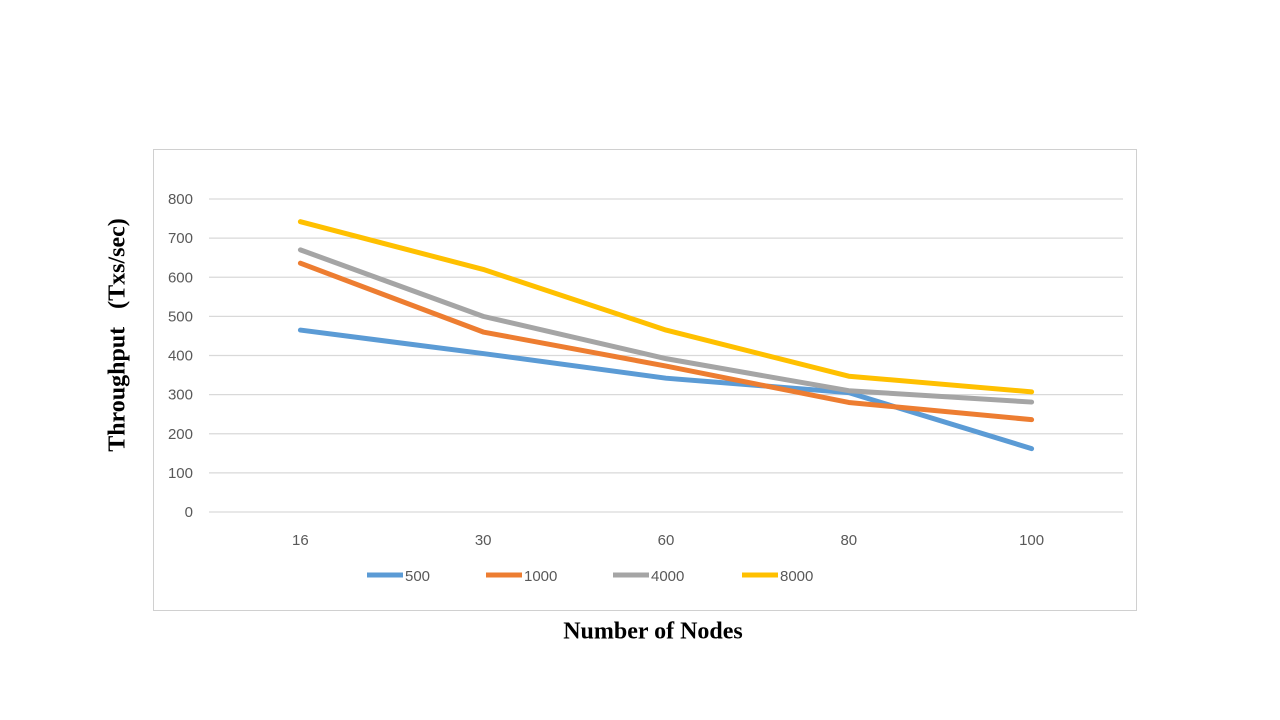  Describe the element at coordinates (653, 631) in the screenshot. I see `x-axis-title: Number of Nodes` at that location.